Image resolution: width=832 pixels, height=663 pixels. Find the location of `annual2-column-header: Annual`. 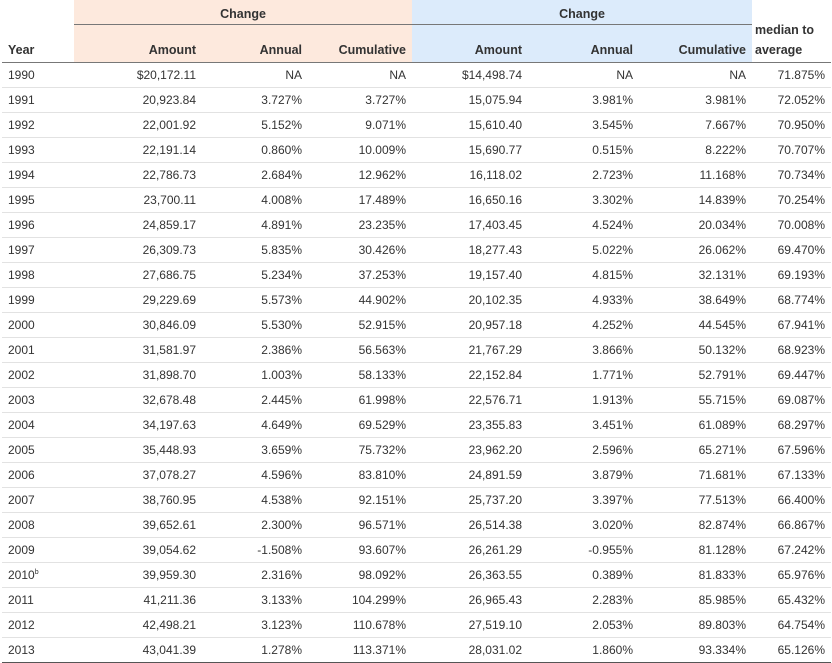

annual2-column-header: Annual is located at coordinates (583, 50).